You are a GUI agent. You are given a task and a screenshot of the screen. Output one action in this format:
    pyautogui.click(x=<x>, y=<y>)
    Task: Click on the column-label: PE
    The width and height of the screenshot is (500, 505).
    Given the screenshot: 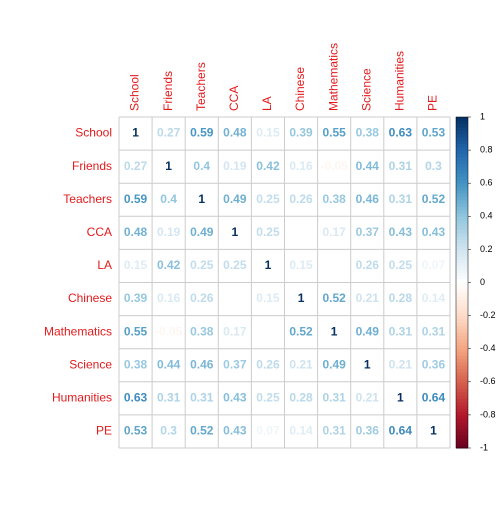 What is the action you would take?
    pyautogui.click(x=433, y=103)
    